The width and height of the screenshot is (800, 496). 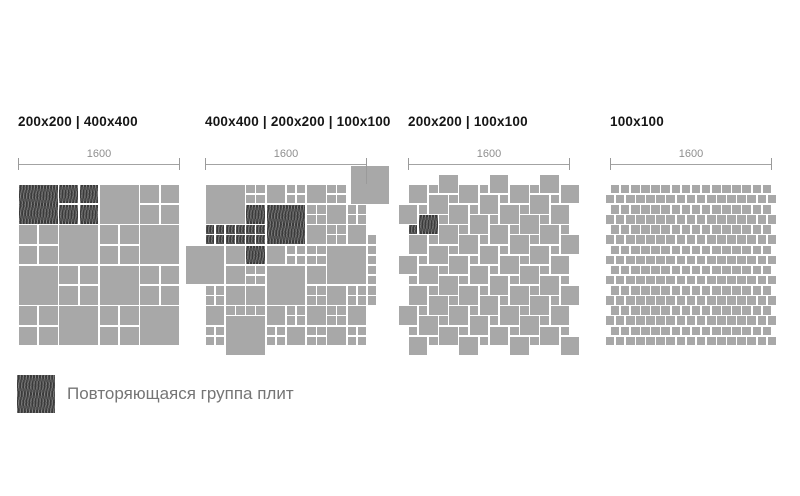 What do you see at coordinates (489, 154) in the screenshot?
I see `dimension-label: 1600` at bounding box center [489, 154].